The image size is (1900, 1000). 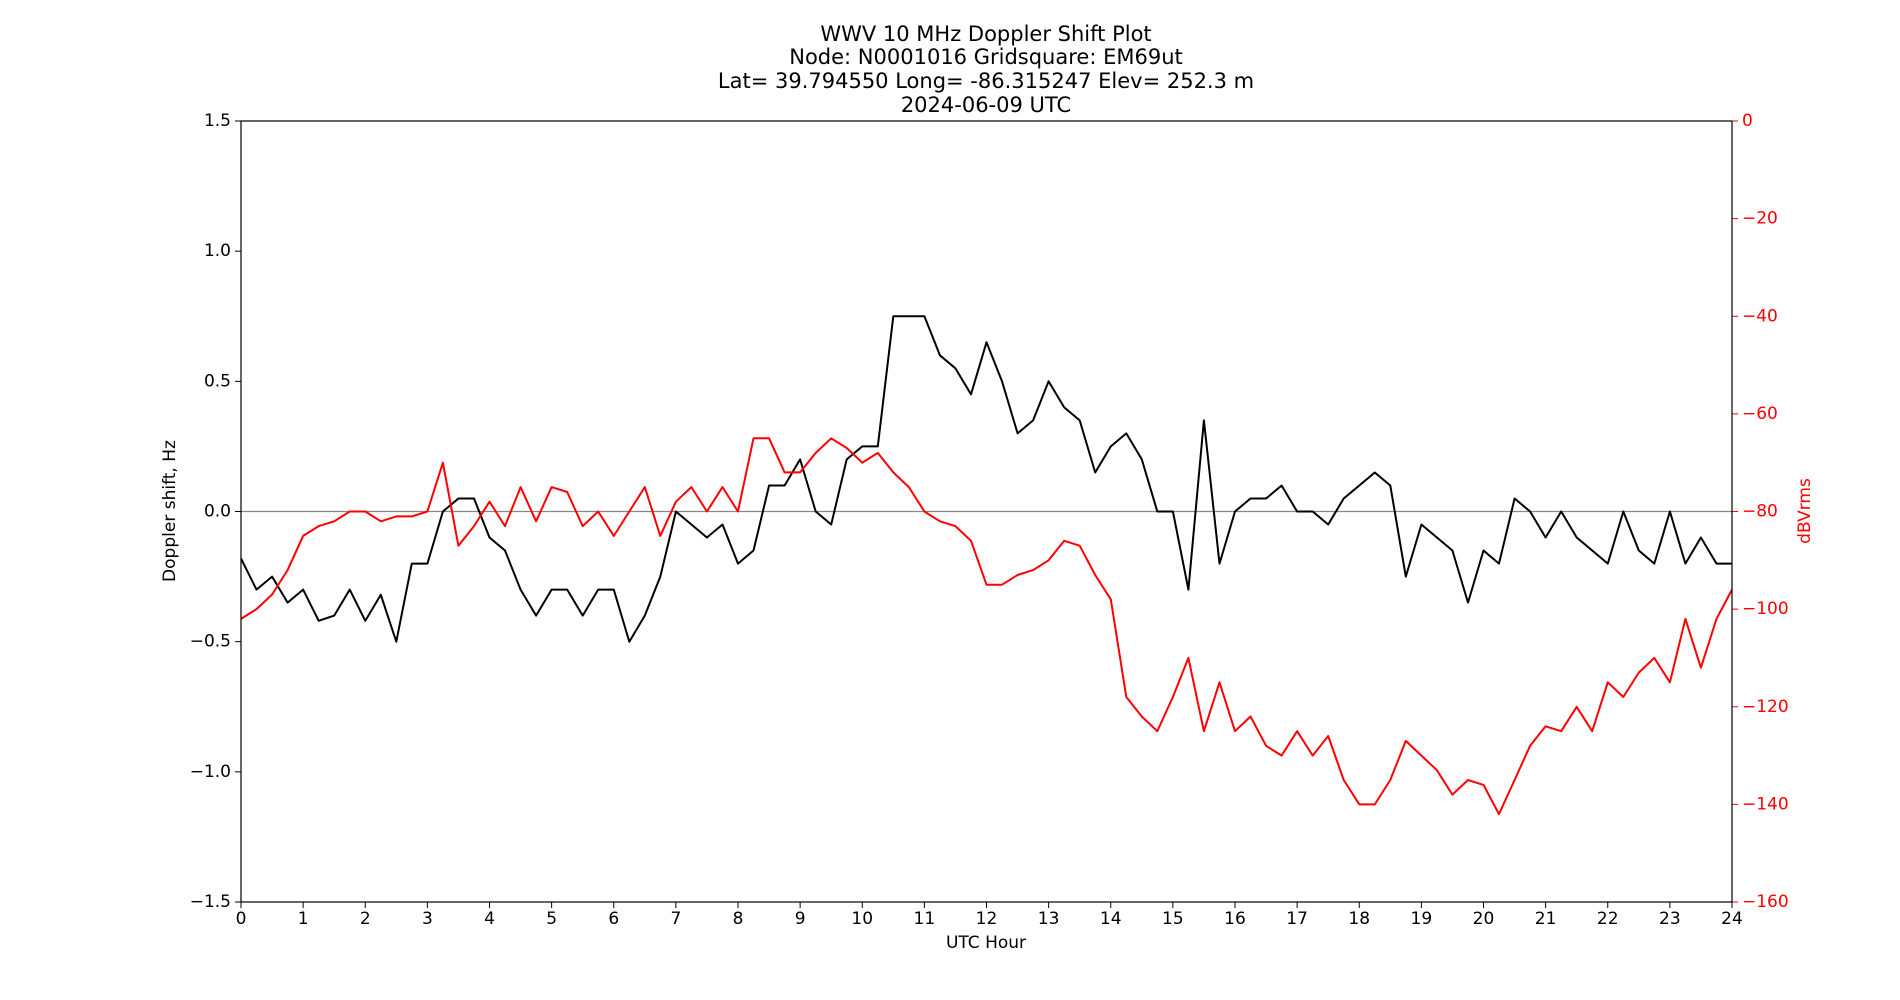 What do you see at coordinates (217, 512) in the screenshot?
I see `y-tick-label: 0.0` at bounding box center [217, 512].